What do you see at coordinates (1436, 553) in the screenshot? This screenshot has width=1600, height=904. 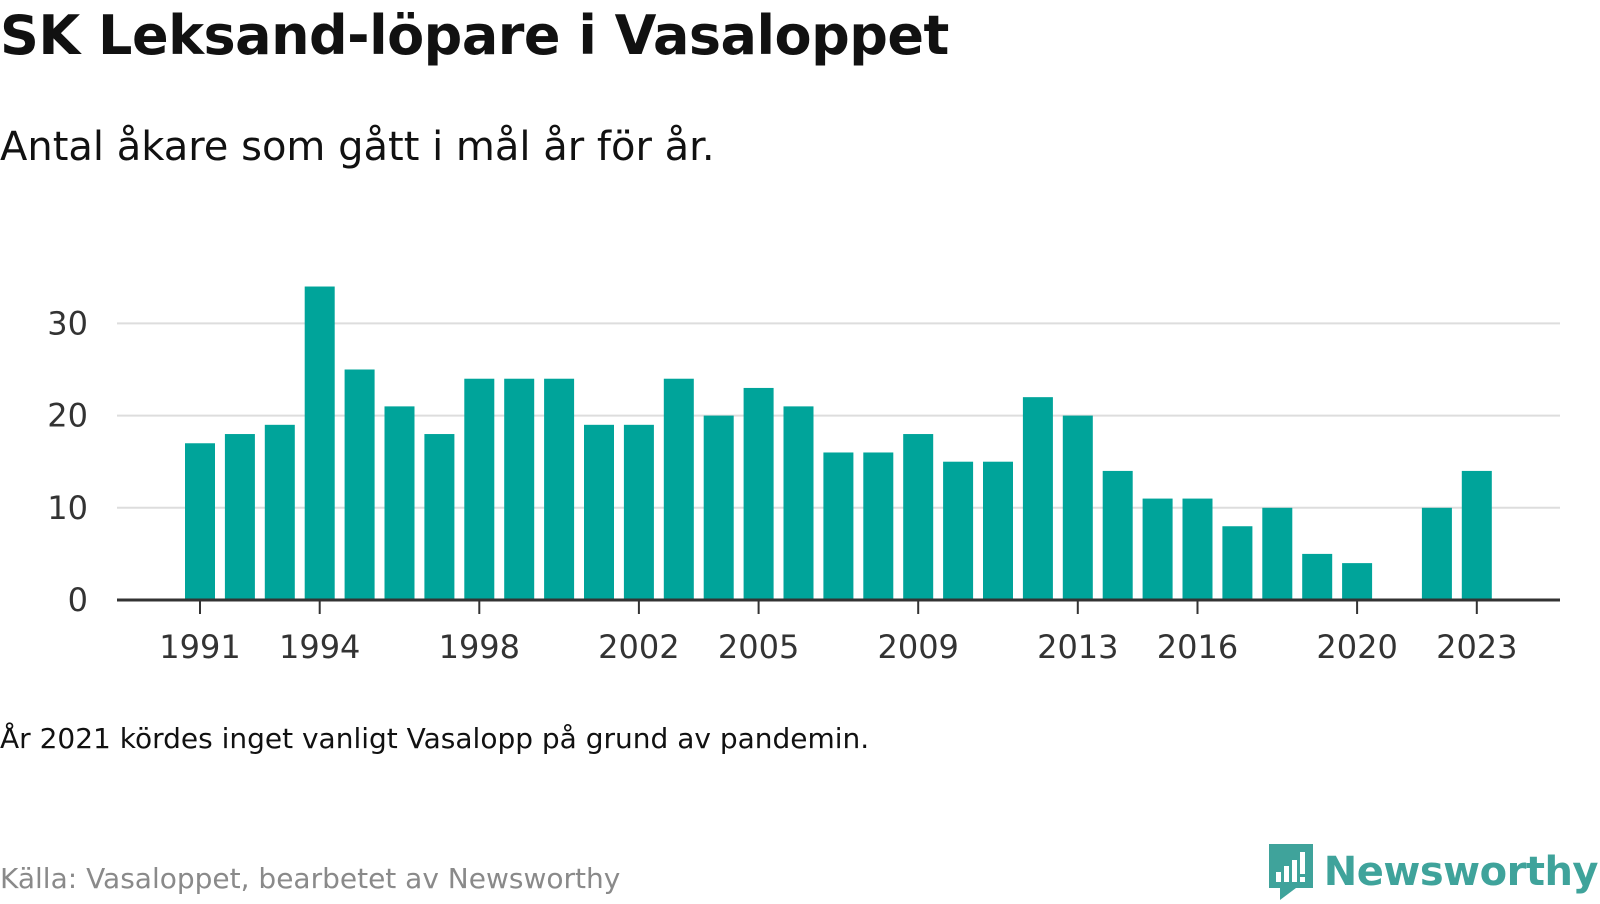 I see `bar-2022` at bounding box center [1436, 553].